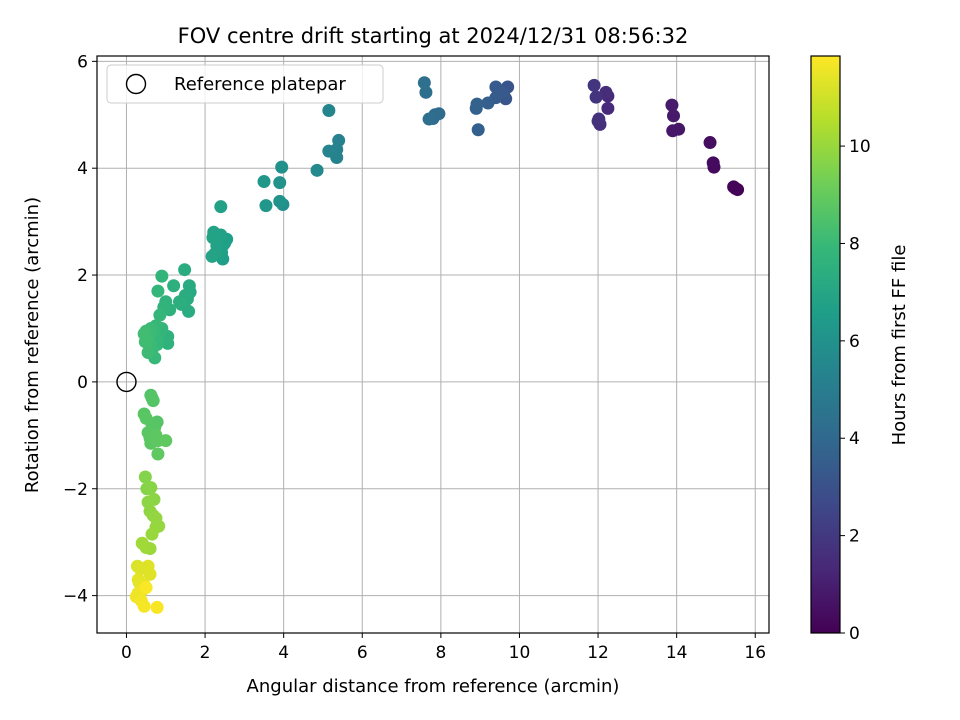 This screenshot has height=720, width=960. Describe the element at coordinates (854, 342) in the screenshot. I see `colorbar-tick-label: 6` at that location.